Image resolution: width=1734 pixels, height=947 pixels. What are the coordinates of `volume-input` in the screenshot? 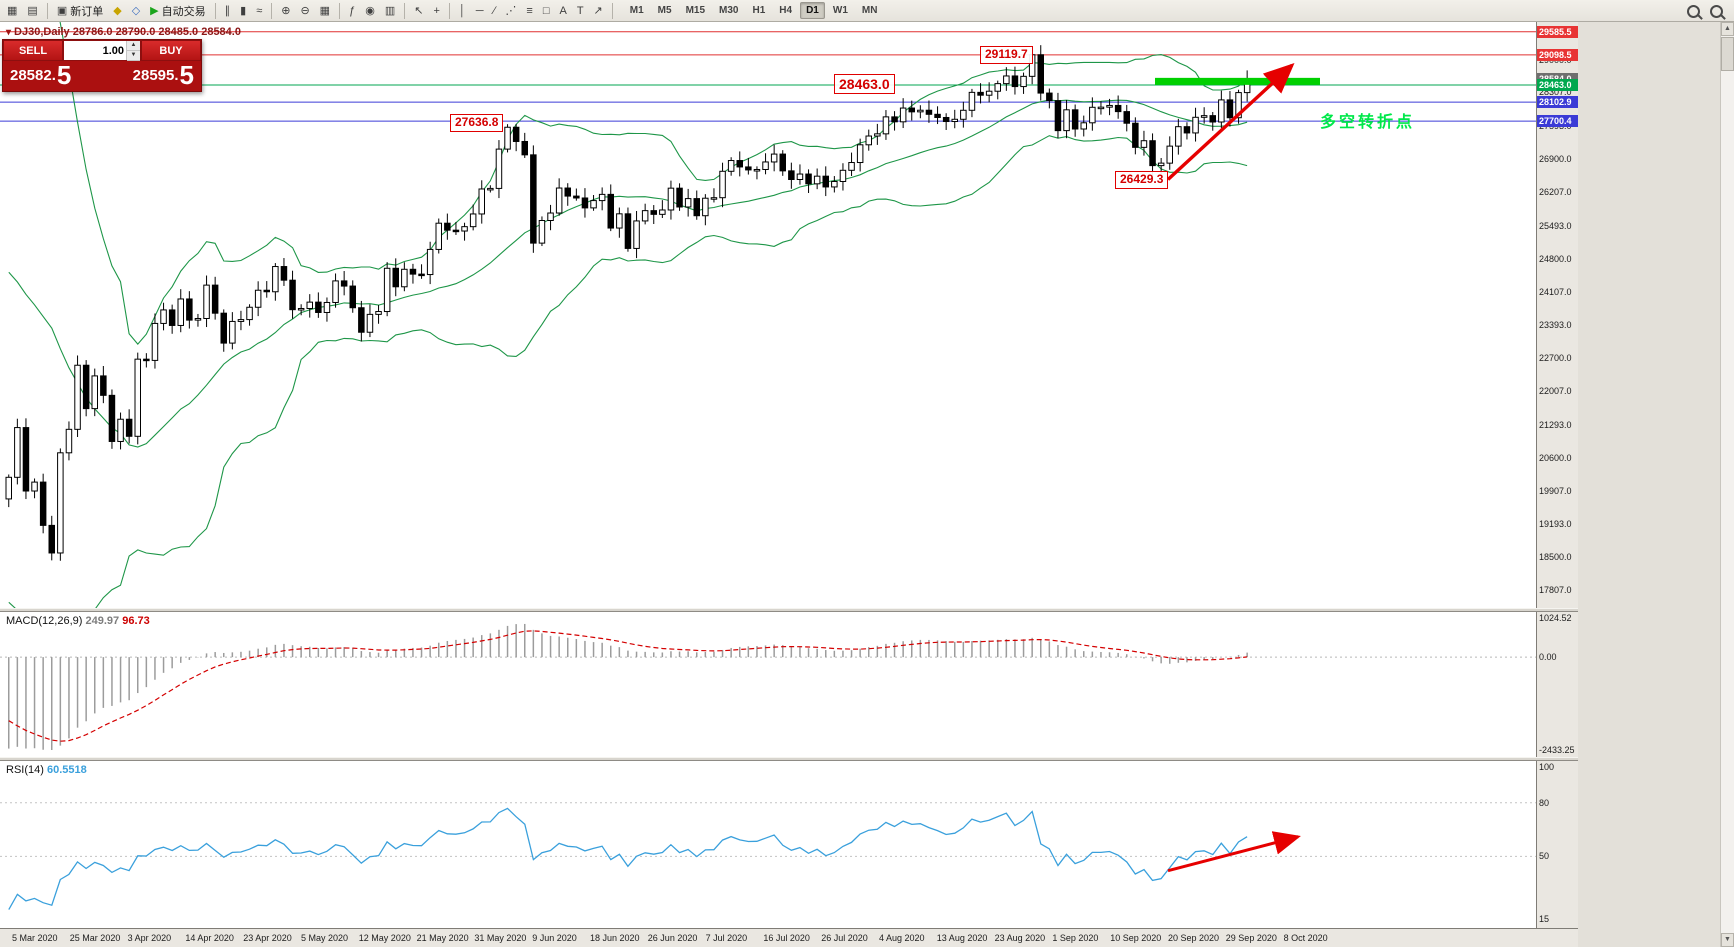 It's located at (95, 50).